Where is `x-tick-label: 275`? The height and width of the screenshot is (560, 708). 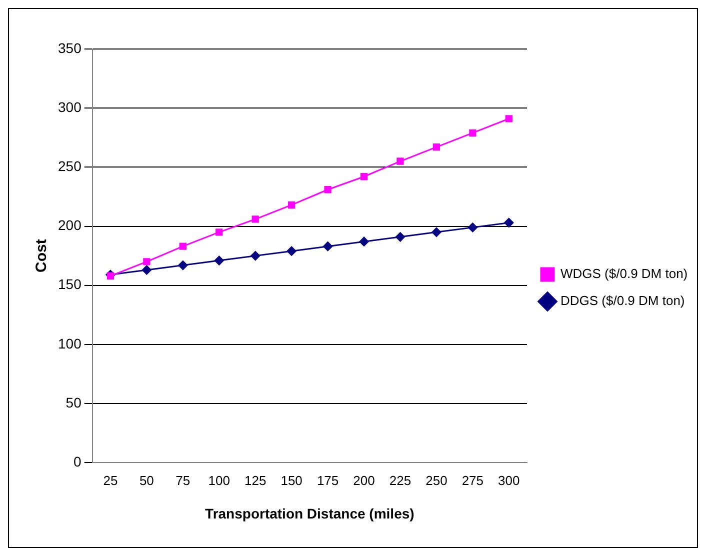
x-tick-label: 275 is located at coordinates (473, 480).